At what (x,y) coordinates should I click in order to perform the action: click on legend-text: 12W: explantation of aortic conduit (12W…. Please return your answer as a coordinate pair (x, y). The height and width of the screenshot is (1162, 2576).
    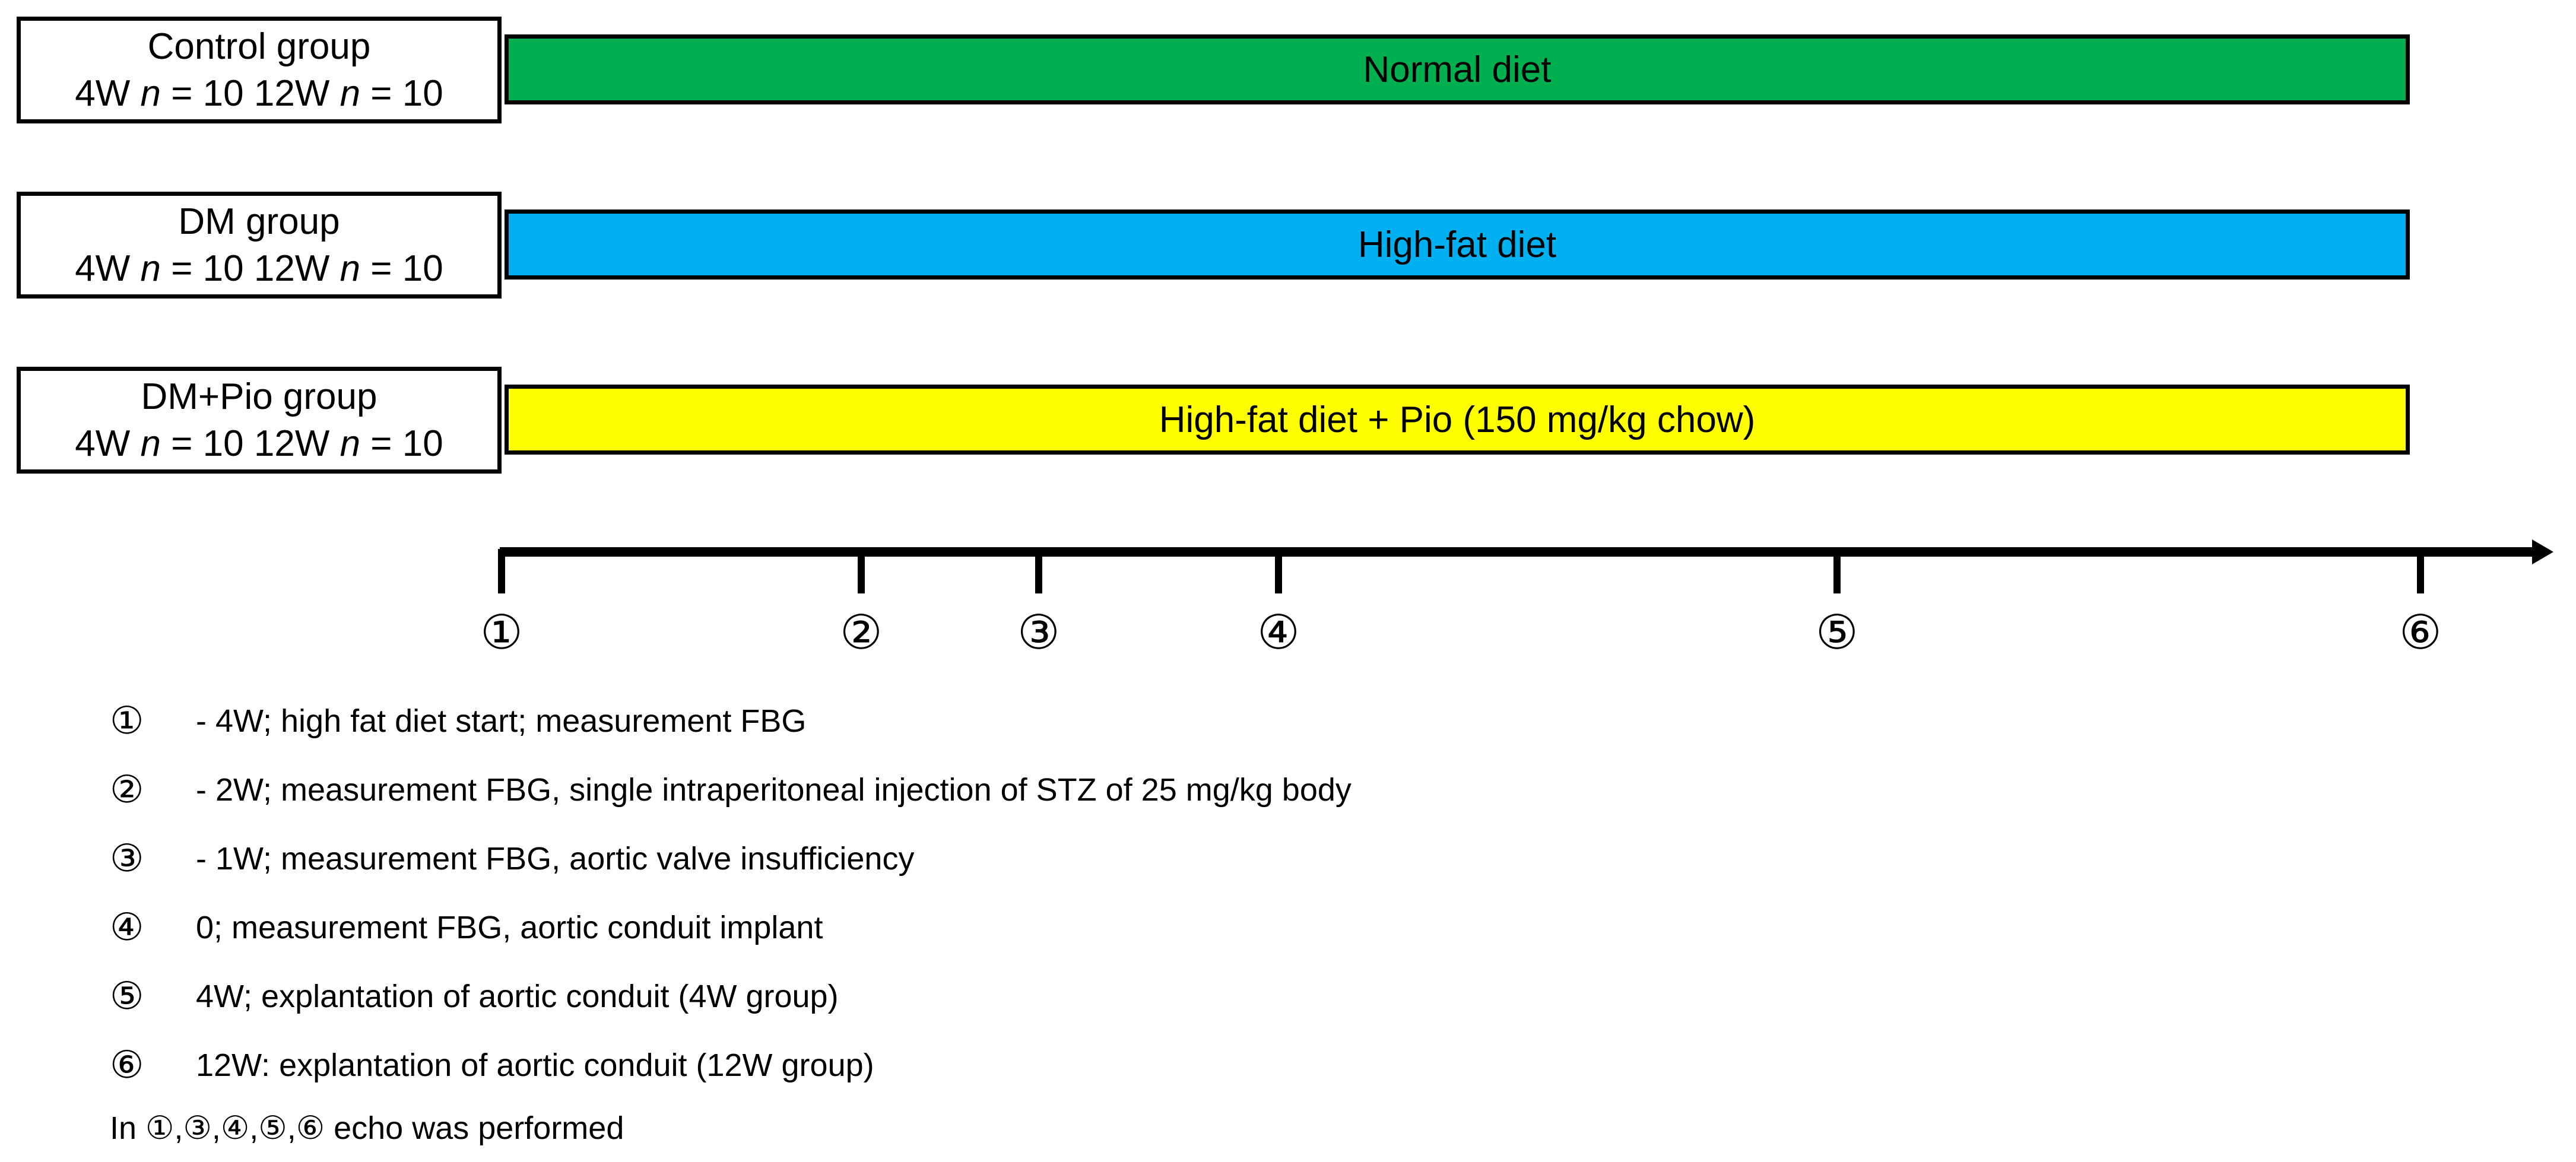
    Looking at the image, I should click on (535, 1065).